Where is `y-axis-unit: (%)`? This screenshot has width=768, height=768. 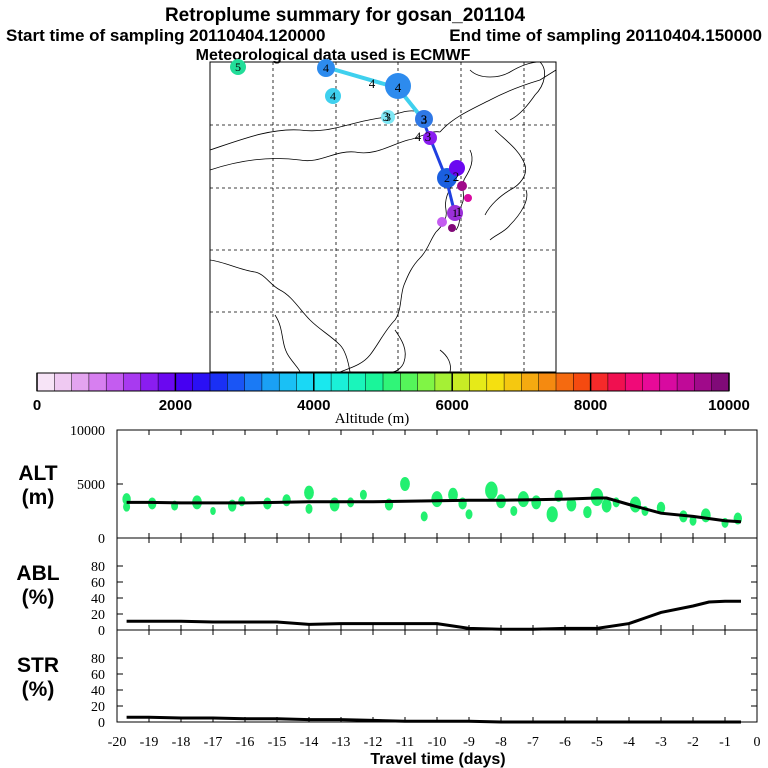 y-axis-unit: (%) is located at coordinates (38, 689).